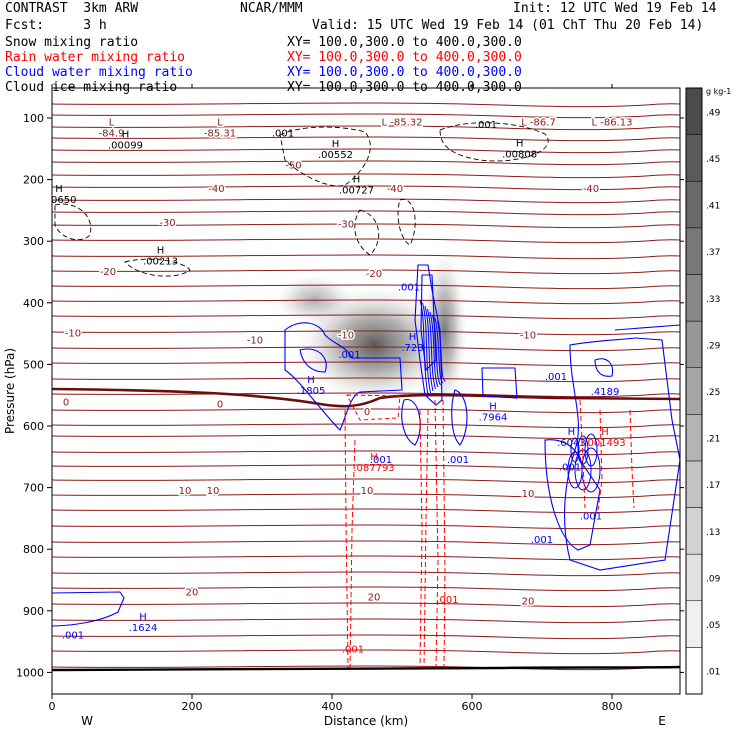 Image resolution: width=740 pixels, height=740 pixels. Describe the element at coordinates (271, 8) in the screenshot. I see `header-org: NCAR/MMM` at that location.